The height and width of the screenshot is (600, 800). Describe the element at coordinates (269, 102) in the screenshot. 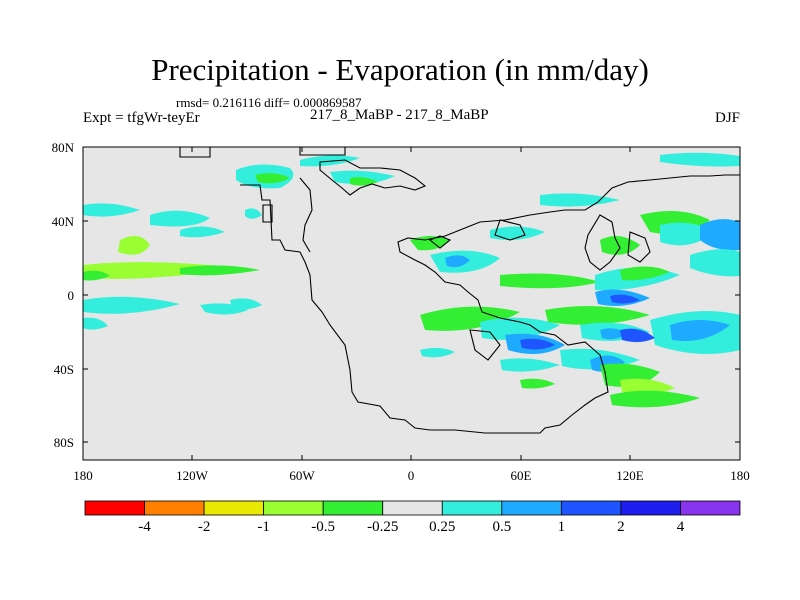

I see `stats-text: rmsd= 0.216116 diff= 0.000869587` at that location.